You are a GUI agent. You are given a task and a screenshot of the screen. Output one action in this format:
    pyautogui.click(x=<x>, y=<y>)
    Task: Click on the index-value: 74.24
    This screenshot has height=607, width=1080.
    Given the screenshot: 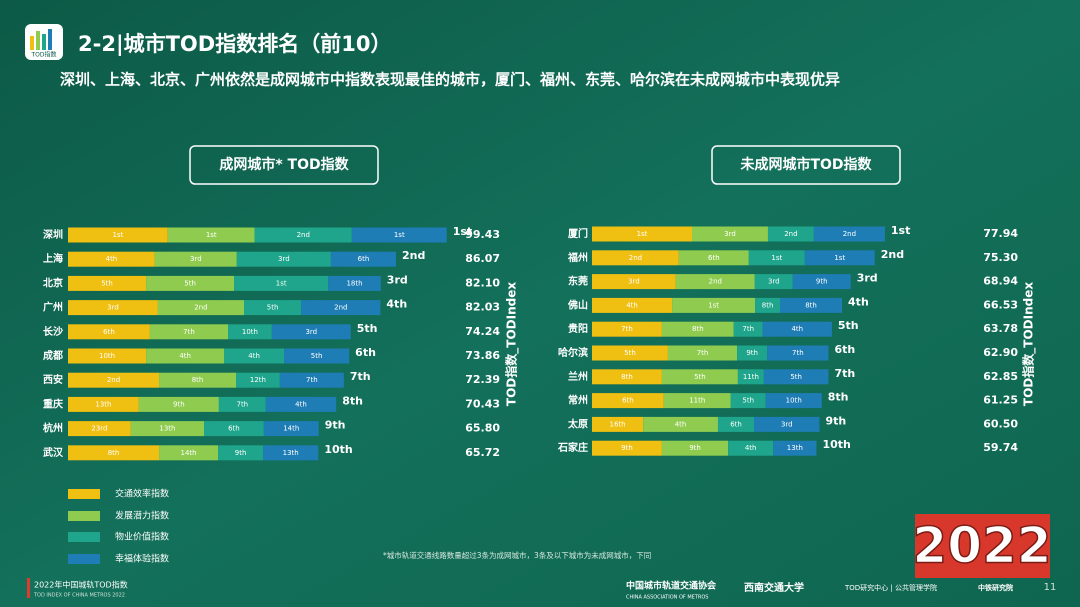 What is the action you would take?
    pyautogui.click(x=482, y=331)
    